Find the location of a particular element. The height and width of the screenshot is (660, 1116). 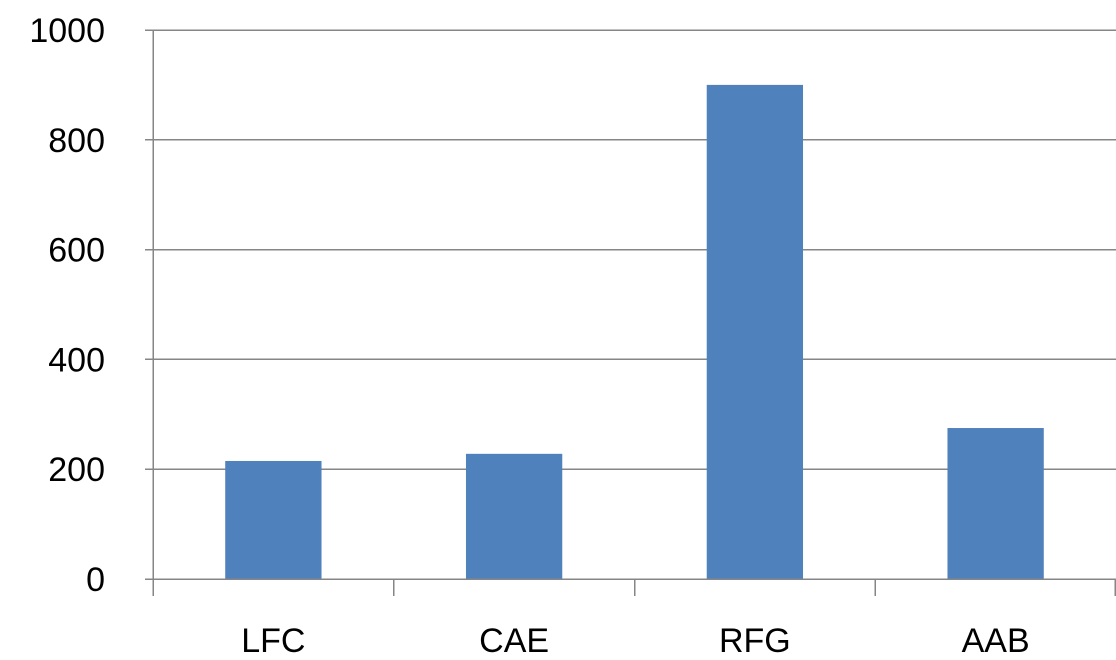

x-tick-label: CAE is located at coordinates (514, 641).